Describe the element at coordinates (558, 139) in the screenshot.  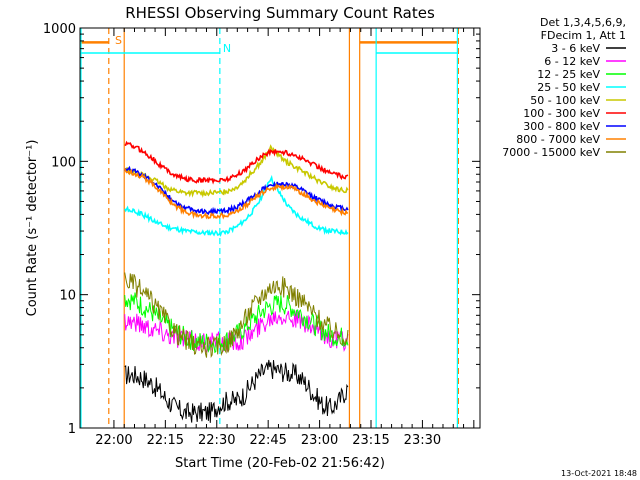
I see `legend-label: 800 - 7000 keV` at that location.